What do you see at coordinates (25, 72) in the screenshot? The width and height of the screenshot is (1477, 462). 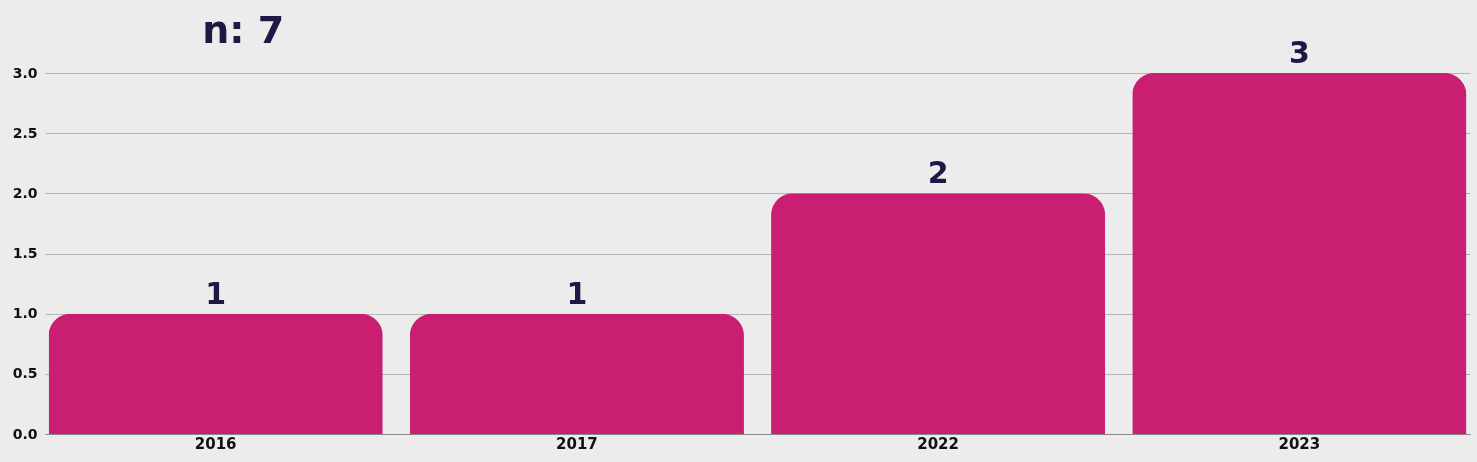 I see `y-tick-label: 3.0` at bounding box center [25, 72].